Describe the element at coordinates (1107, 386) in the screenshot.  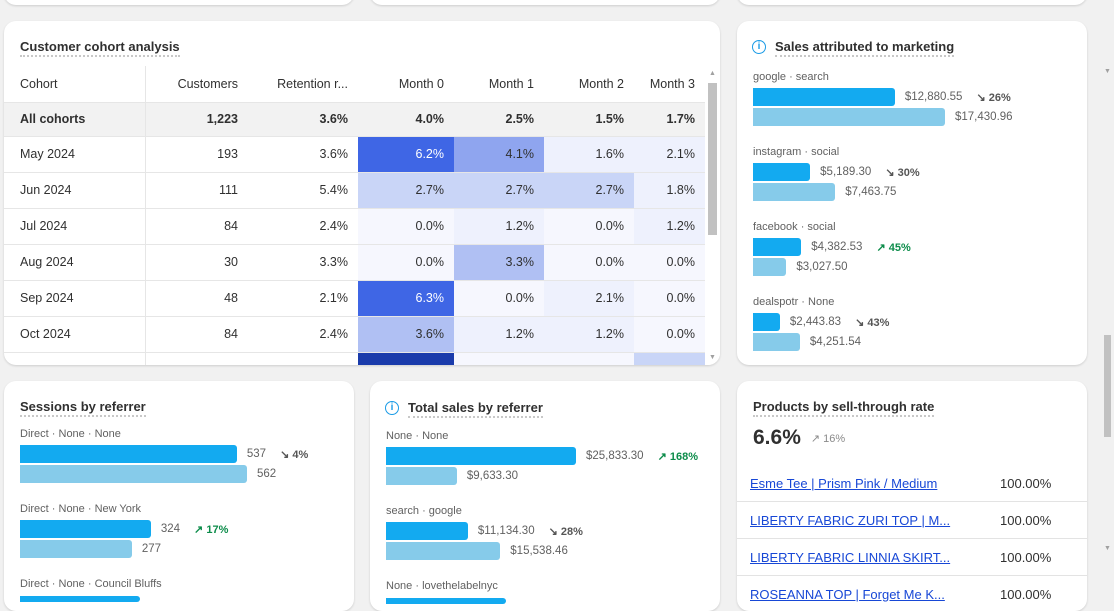
I see `page-scrollbar-thumb` at that location.